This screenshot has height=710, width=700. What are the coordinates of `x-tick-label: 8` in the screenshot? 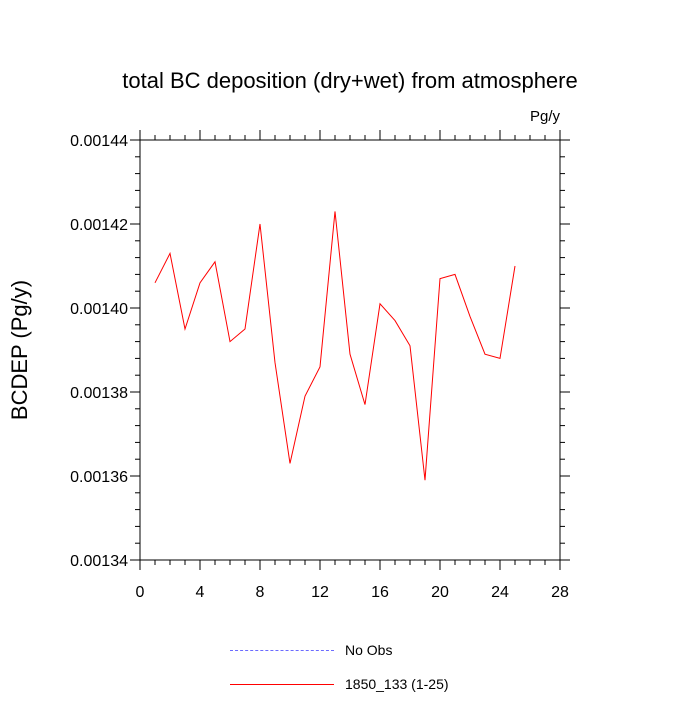 It's located at (260, 592).